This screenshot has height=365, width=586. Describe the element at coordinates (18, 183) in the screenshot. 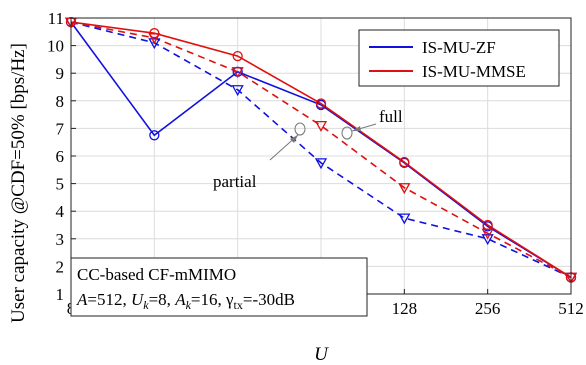

I see `y-axis-title: User capacity @CDF=50% [bps/Hz]` at that location.